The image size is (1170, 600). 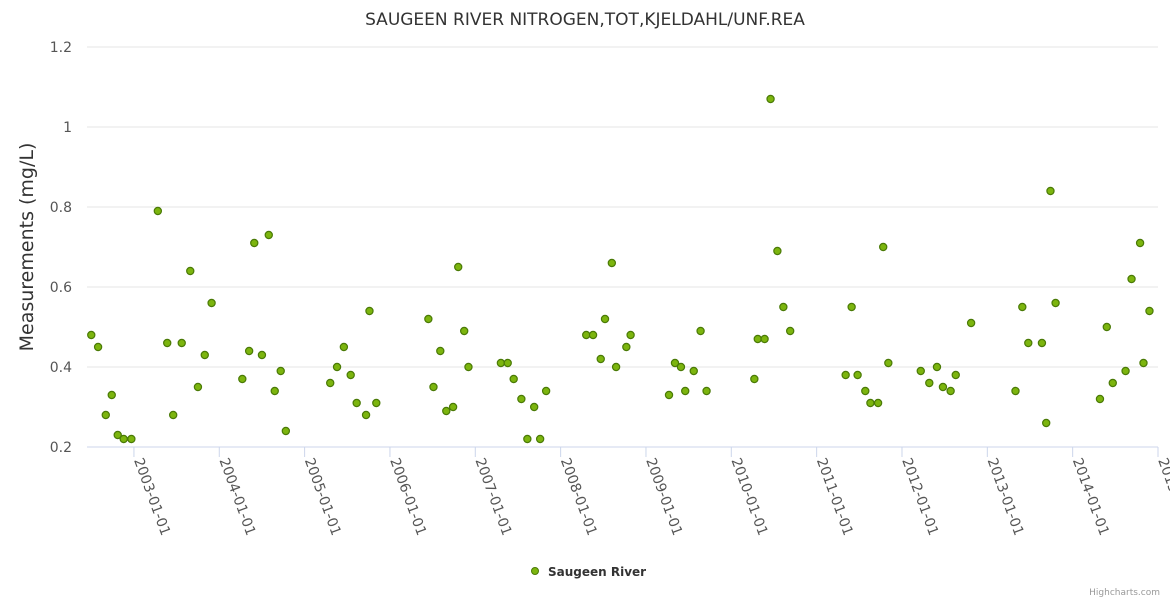 I want to click on legend: Saugeen River, so click(x=589, y=572).